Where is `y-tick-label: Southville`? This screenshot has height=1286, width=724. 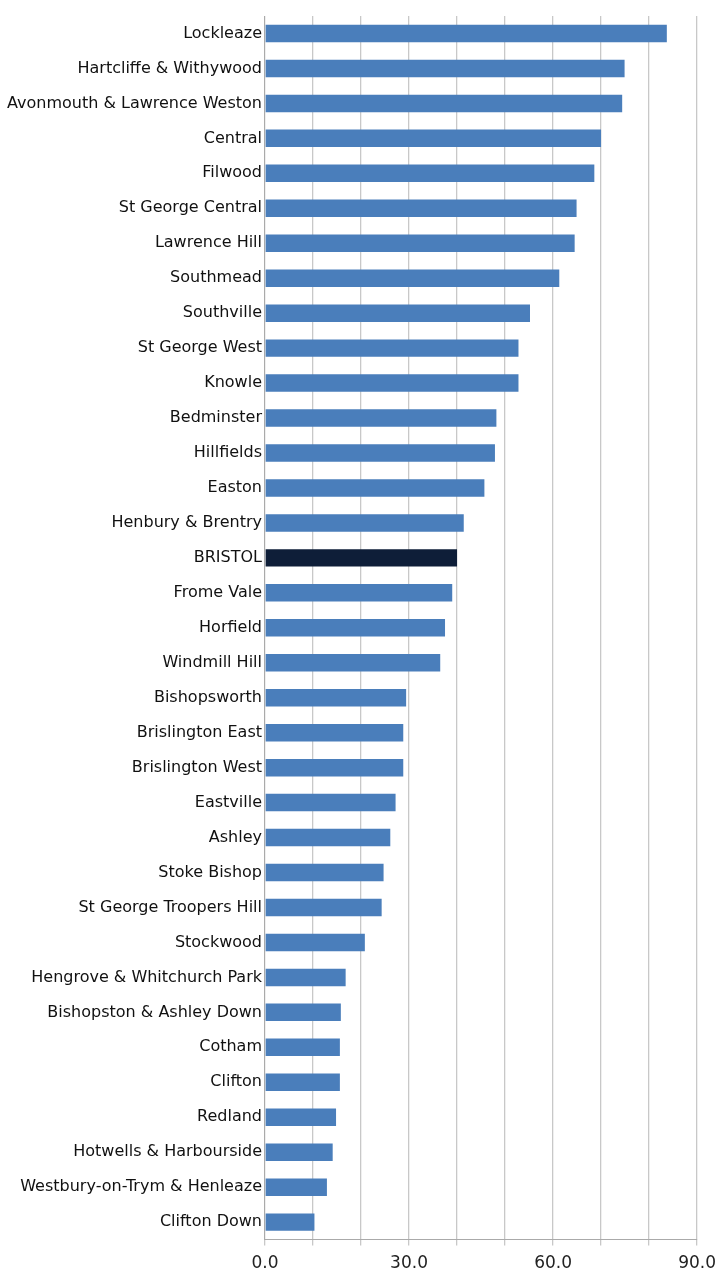
y-tick-label: Southville is located at coordinates (222, 312).